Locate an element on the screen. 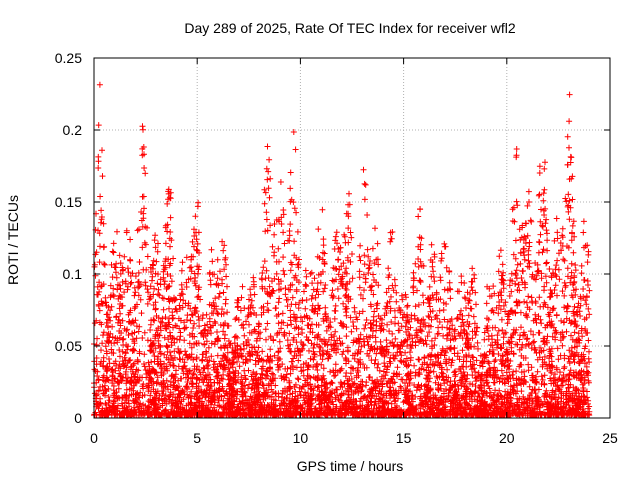 The image size is (640, 480). y-tick-label: 0.2 is located at coordinates (73, 130).